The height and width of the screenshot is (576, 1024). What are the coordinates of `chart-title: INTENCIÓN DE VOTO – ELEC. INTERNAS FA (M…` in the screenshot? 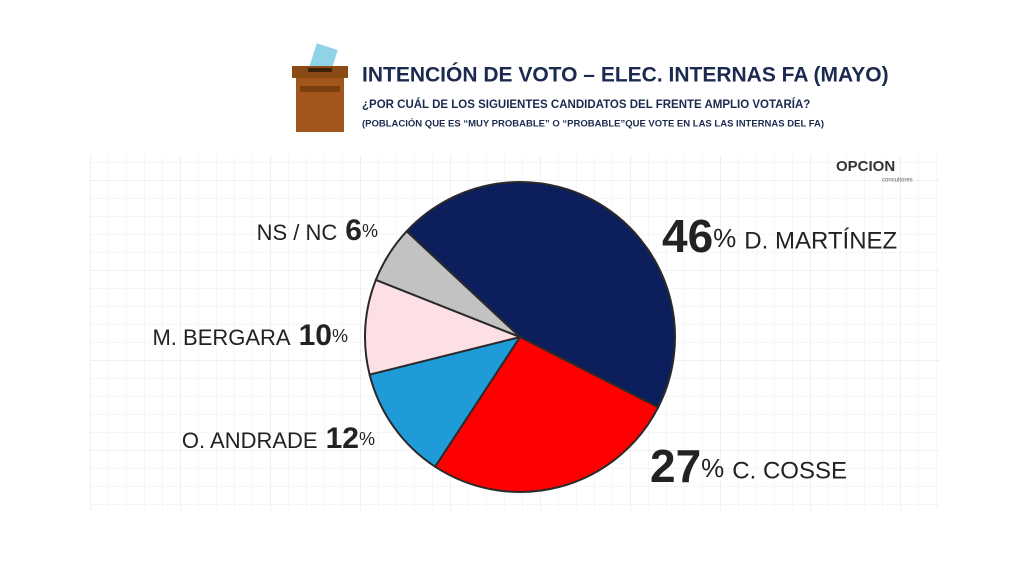 It's located at (625, 75).